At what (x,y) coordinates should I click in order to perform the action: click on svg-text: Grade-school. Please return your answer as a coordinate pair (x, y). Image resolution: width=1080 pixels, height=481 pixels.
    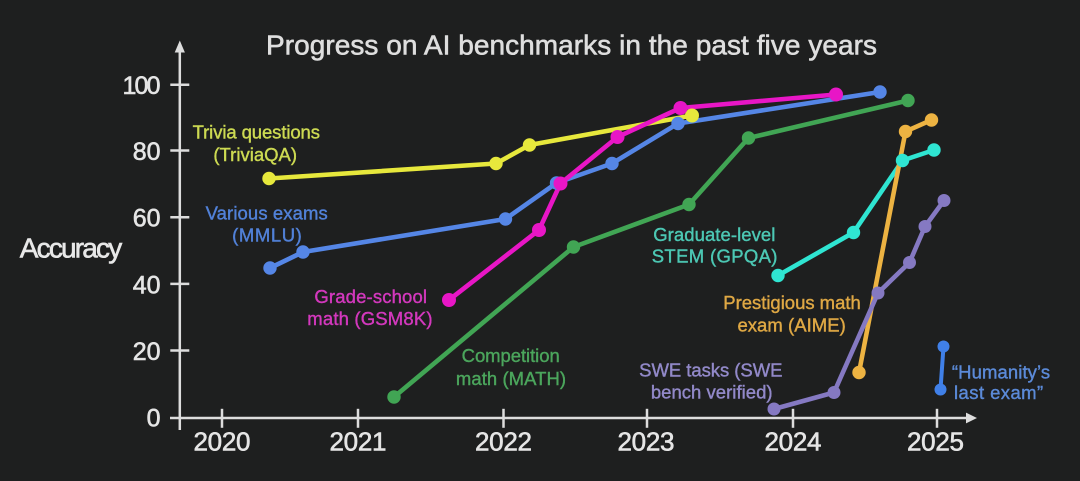
    Looking at the image, I should click on (370, 296).